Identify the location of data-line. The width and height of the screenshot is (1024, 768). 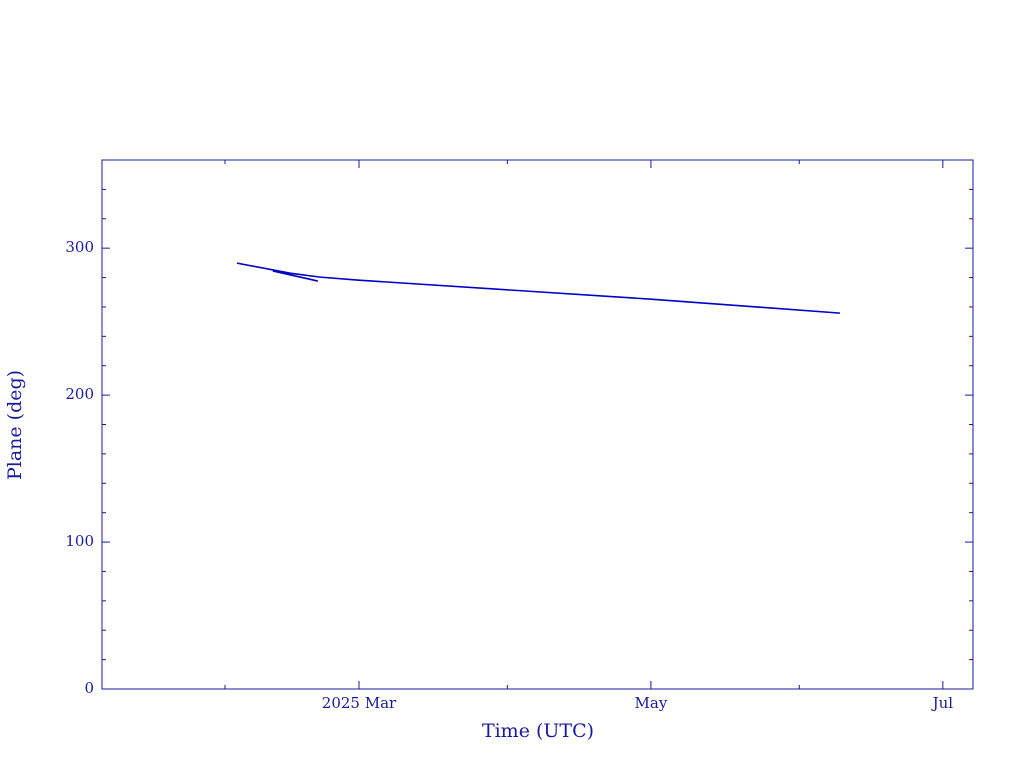
(538, 288).